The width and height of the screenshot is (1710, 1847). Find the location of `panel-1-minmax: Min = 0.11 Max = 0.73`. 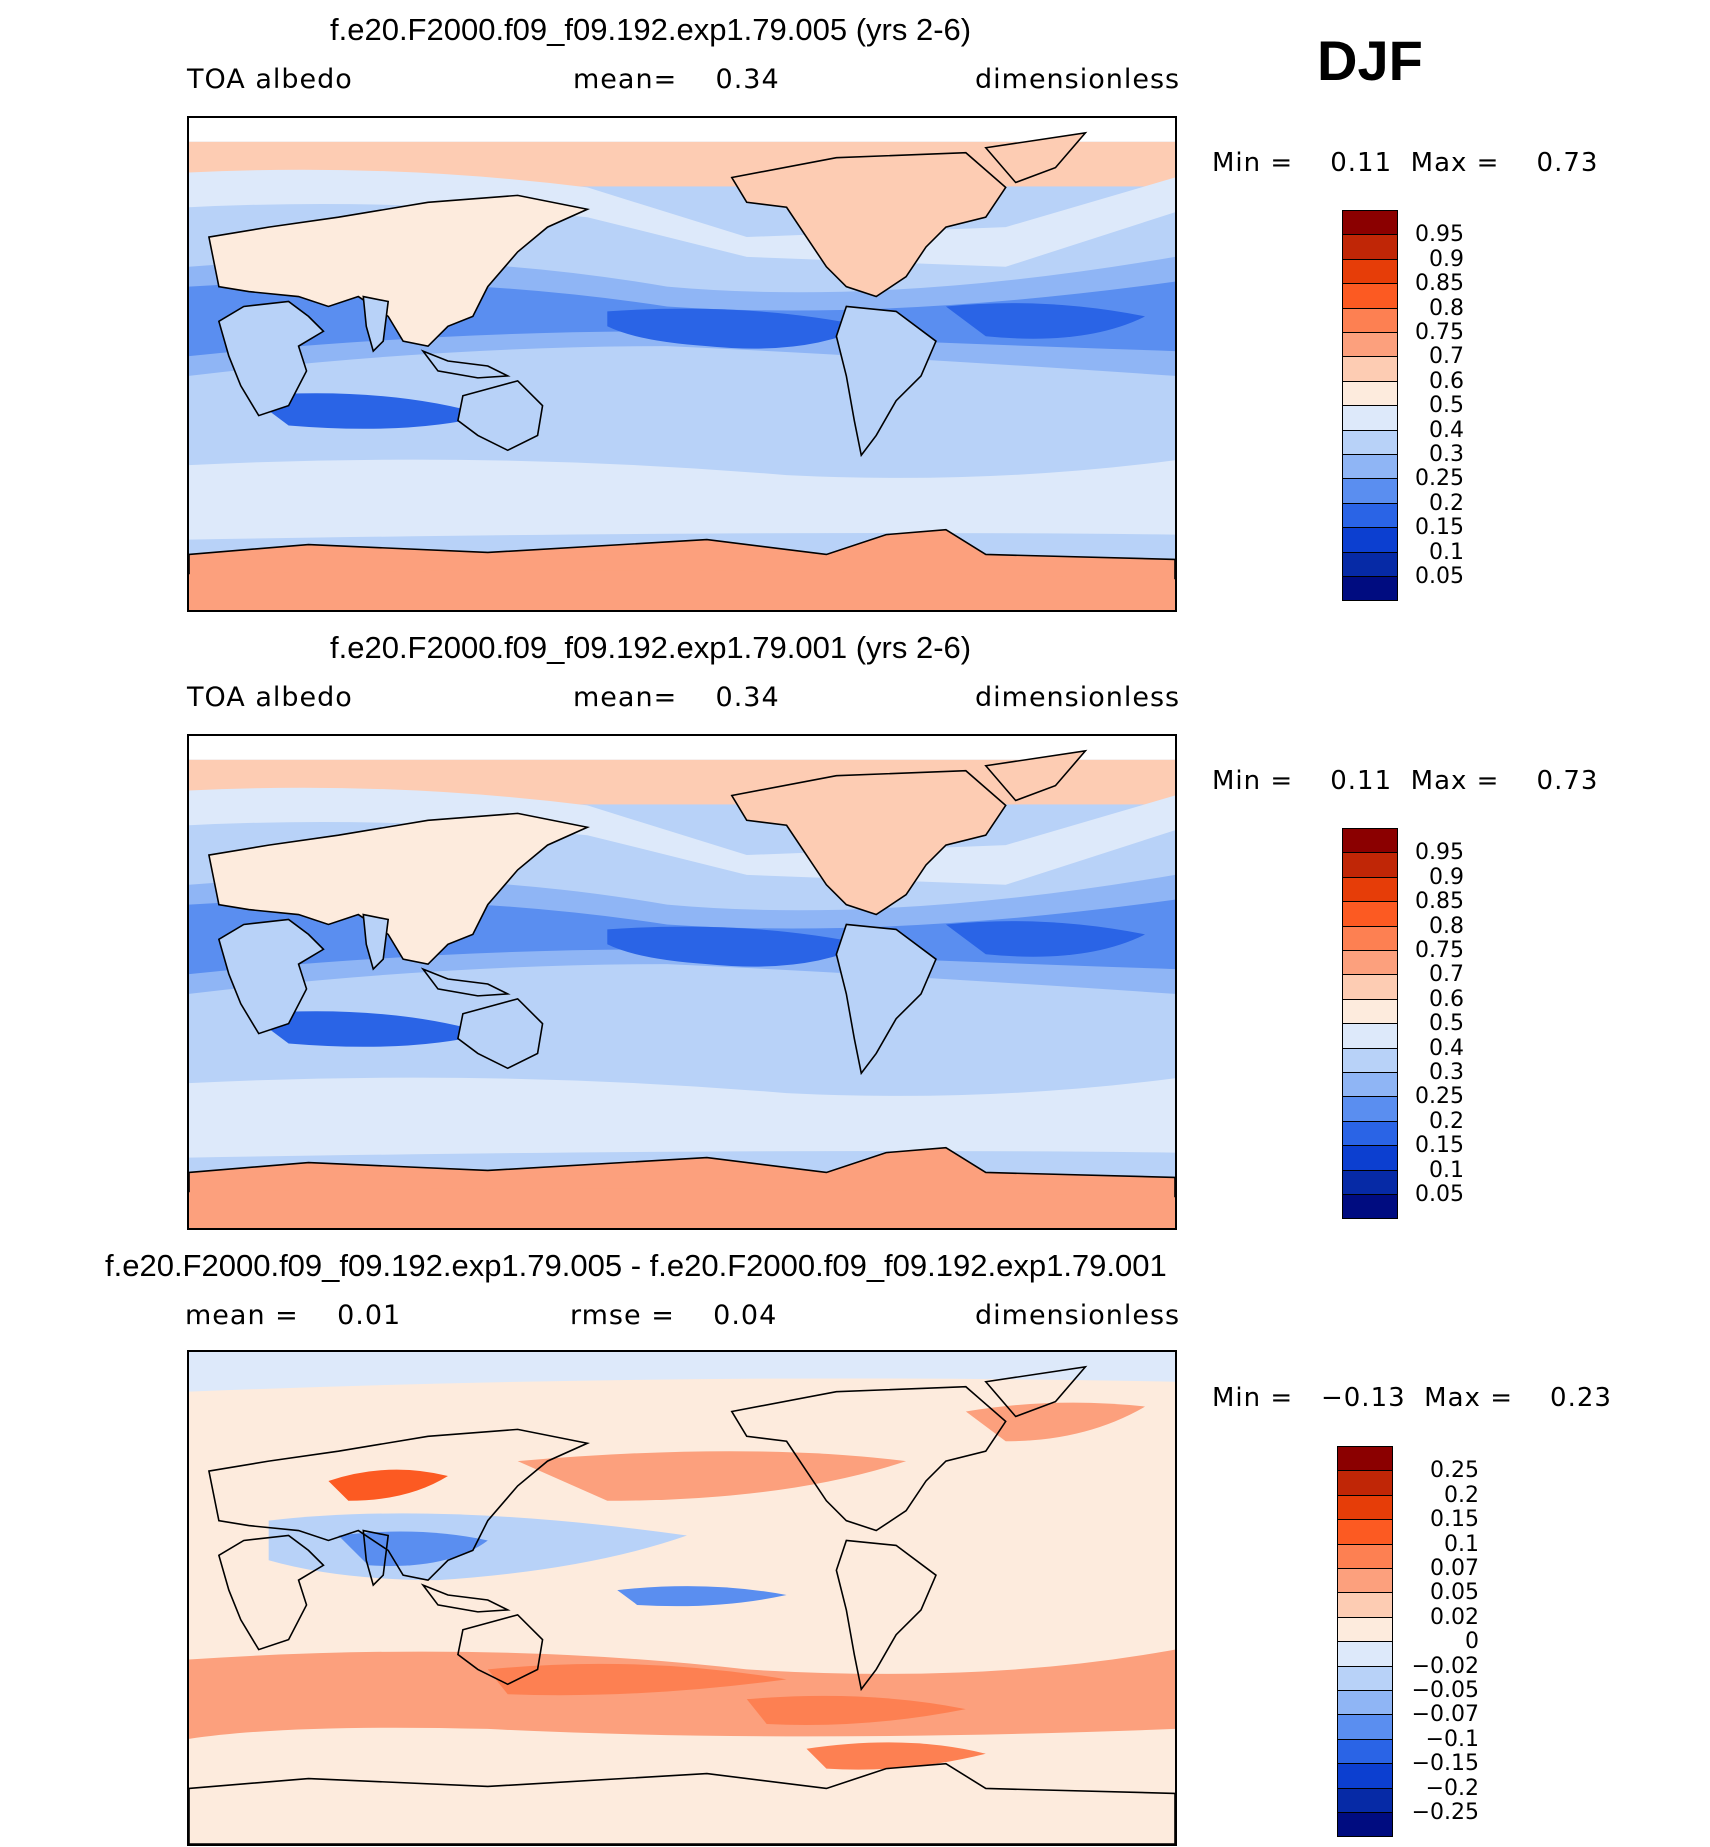

panel-1-minmax: Min = 0.11 Max = 0.73 is located at coordinates (1405, 163).